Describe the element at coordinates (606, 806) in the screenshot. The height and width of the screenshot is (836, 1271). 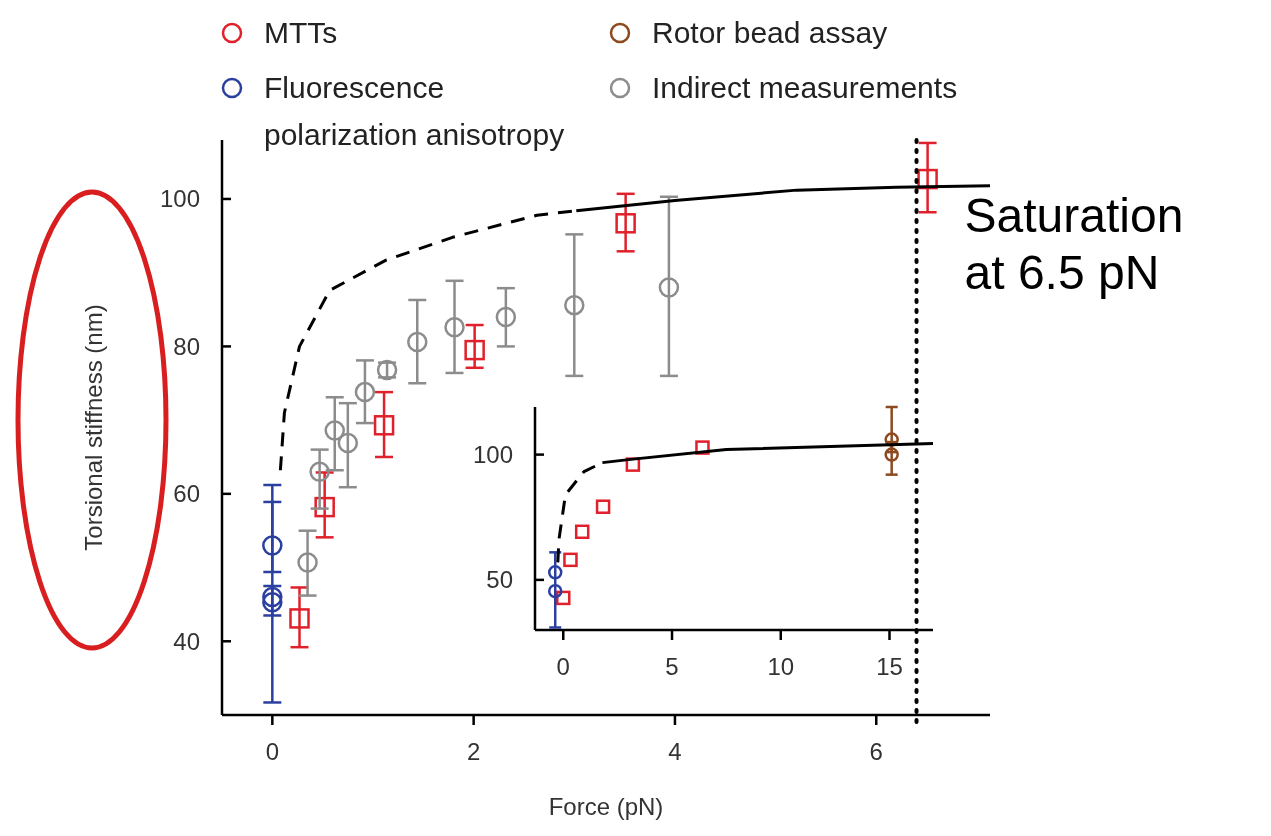
I see `x-axis-title: Force (pN)` at that location.